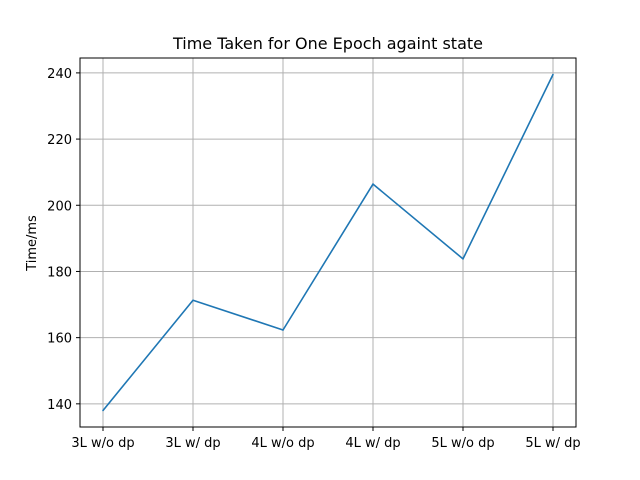 This screenshot has height=480, width=640. Describe the element at coordinates (372, 443) in the screenshot. I see `x-tick-label: 4L w/ dp` at that location.